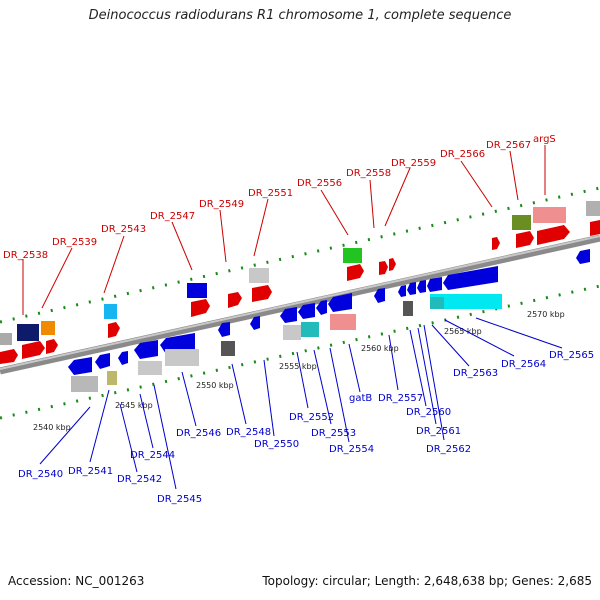 This screenshot has width=600, height=600. What do you see at coordinates (351, 449) in the screenshot?
I see `gene-label-bottom: DR_2554` at bounding box center [351, 449].